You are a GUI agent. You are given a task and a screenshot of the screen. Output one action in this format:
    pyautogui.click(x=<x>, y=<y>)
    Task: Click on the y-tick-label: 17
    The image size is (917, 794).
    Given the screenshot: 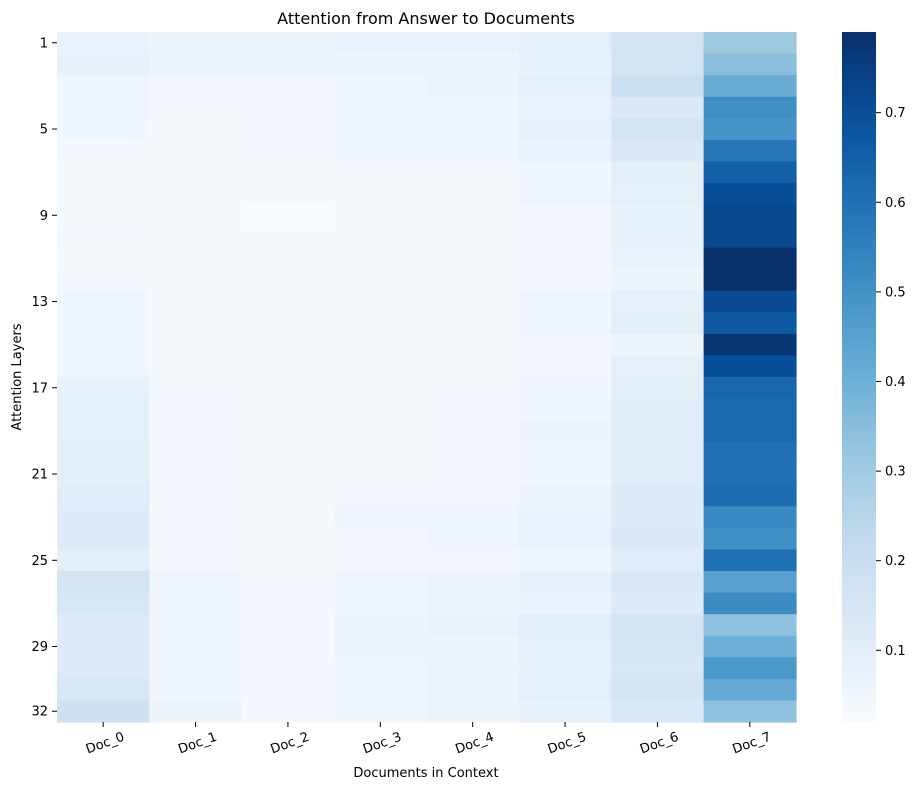 What is the action you would take?
    pyautogui.click(x=39, y=388)
    